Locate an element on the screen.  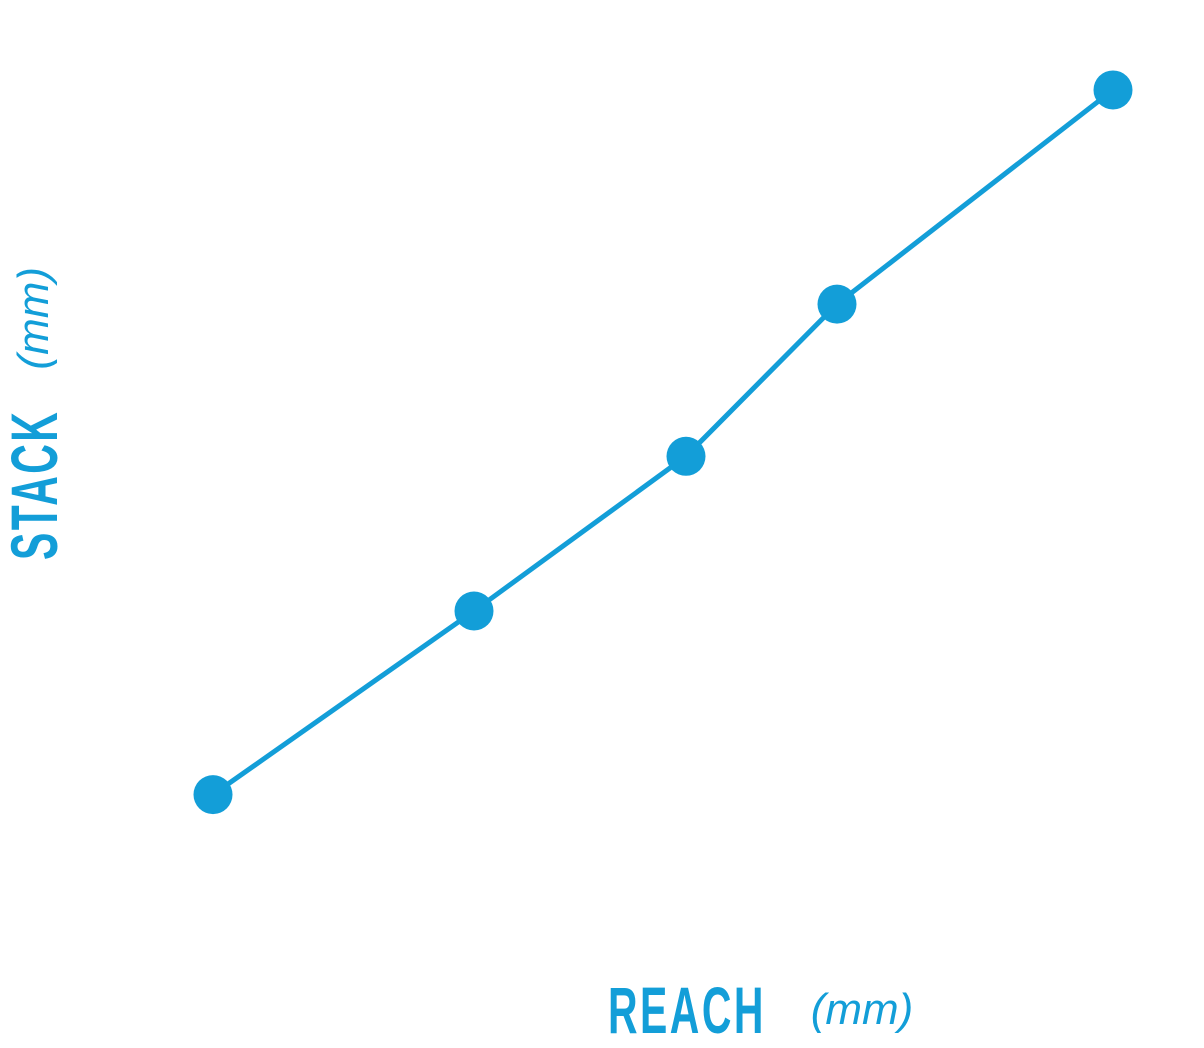
y-axis-label: STACK (mm) is located at coordinates (35, 280).